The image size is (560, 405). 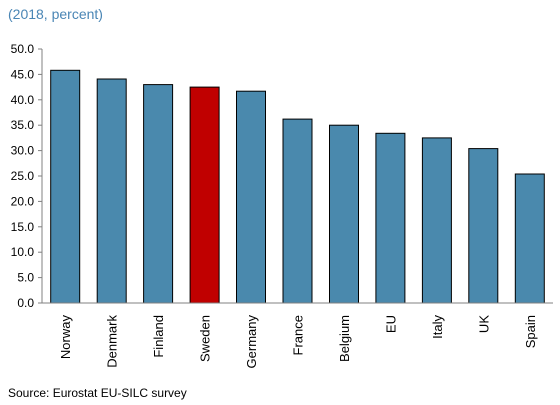 What do you see at coordinates (23, 252) in the screenshot?
I see `y-tick-label: 10.0` at bounding box center [23, 252].